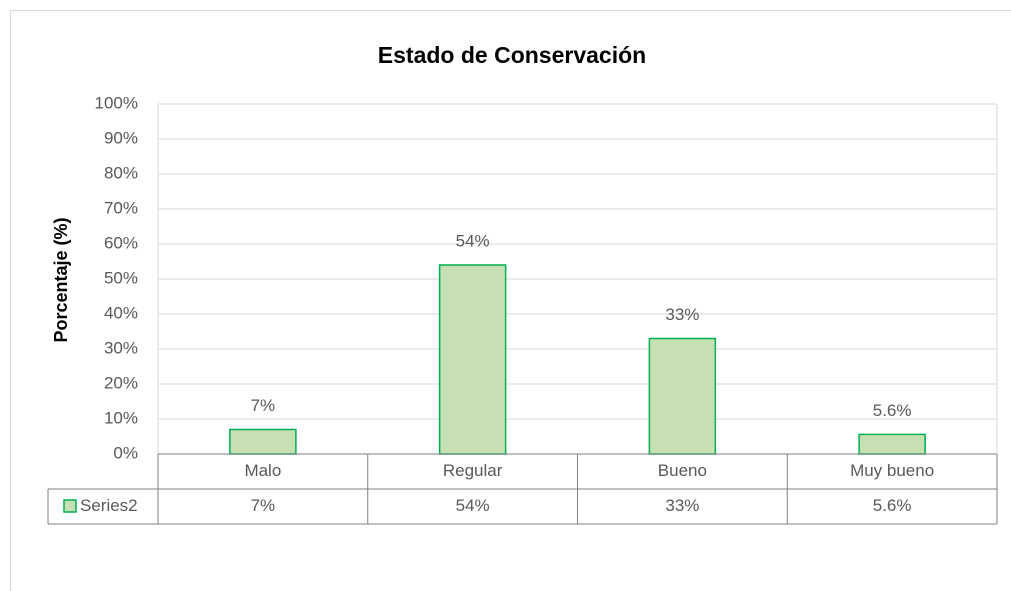 Image resolution: width=1011 pixels, height=591 pixels. What do you see at coordinates (116, 102) in the screenshot?
I see `y-tick-label: 100%` at bounding box center [116, 102].